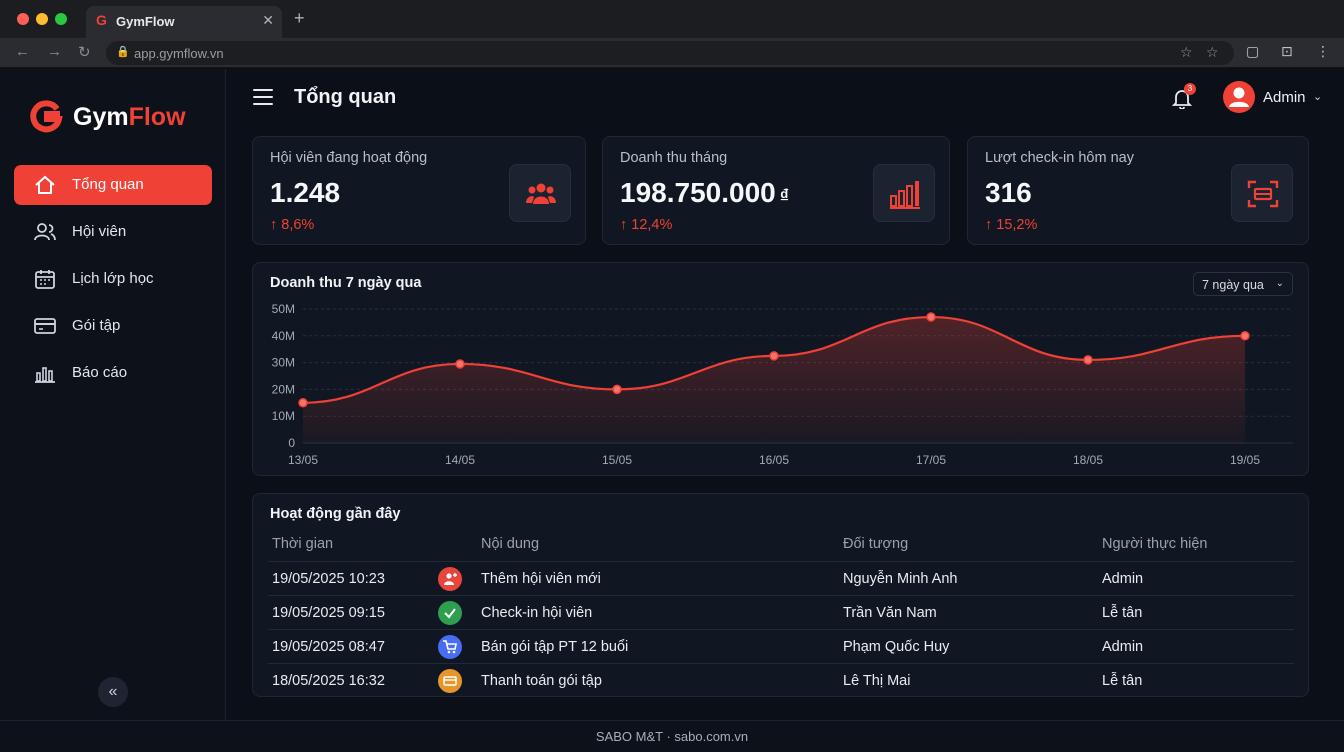  Describe the element at coordinates (540, 193) in the screenshot. I see `users-group-icon` at that location.